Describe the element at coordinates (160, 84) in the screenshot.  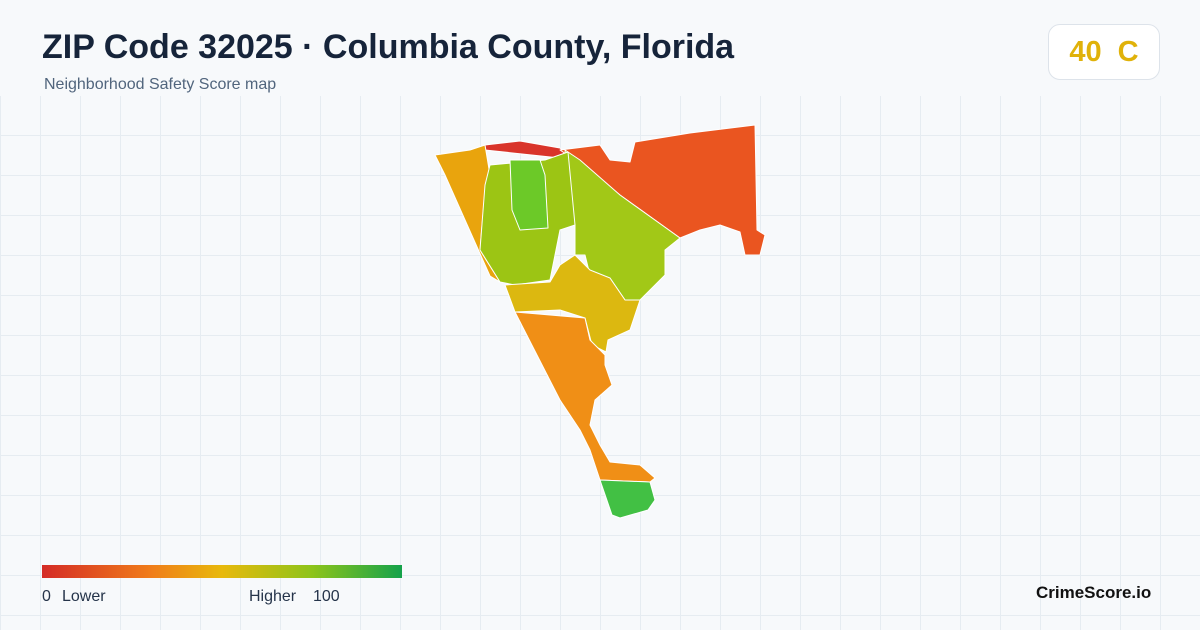
I see `page-subtitle: Neighborhood Safety Score map` at that location.